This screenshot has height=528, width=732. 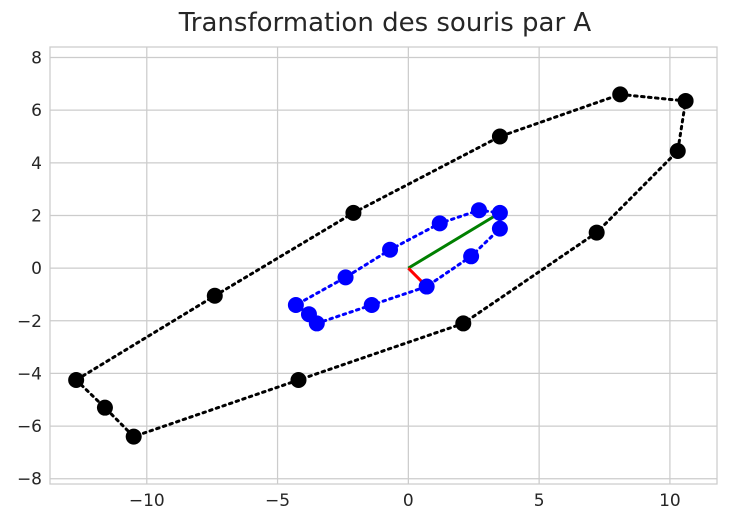 What do you see at coordinates (29, 427) in the screenshot?
I see `y-tick-label: −6` at bounding box center [29, 427].